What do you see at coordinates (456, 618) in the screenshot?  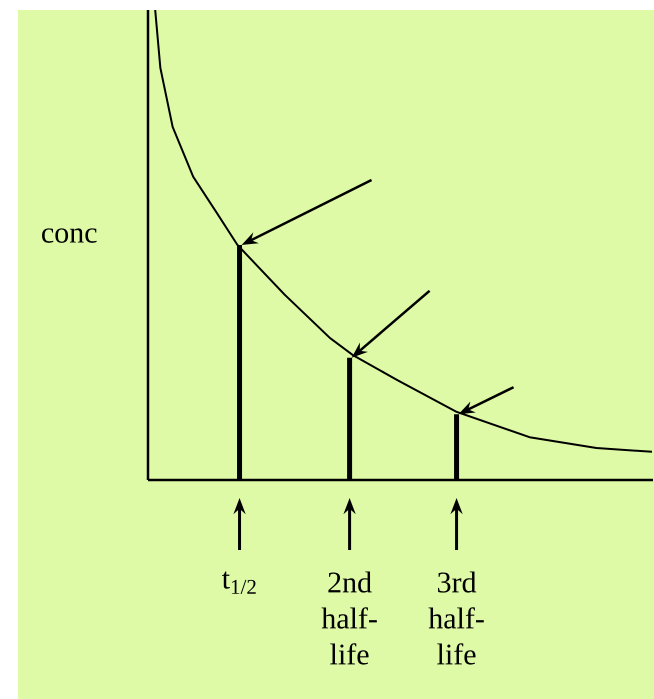 I see `x-tick-label: 3rd half-life` at bounding box center [456, 618].